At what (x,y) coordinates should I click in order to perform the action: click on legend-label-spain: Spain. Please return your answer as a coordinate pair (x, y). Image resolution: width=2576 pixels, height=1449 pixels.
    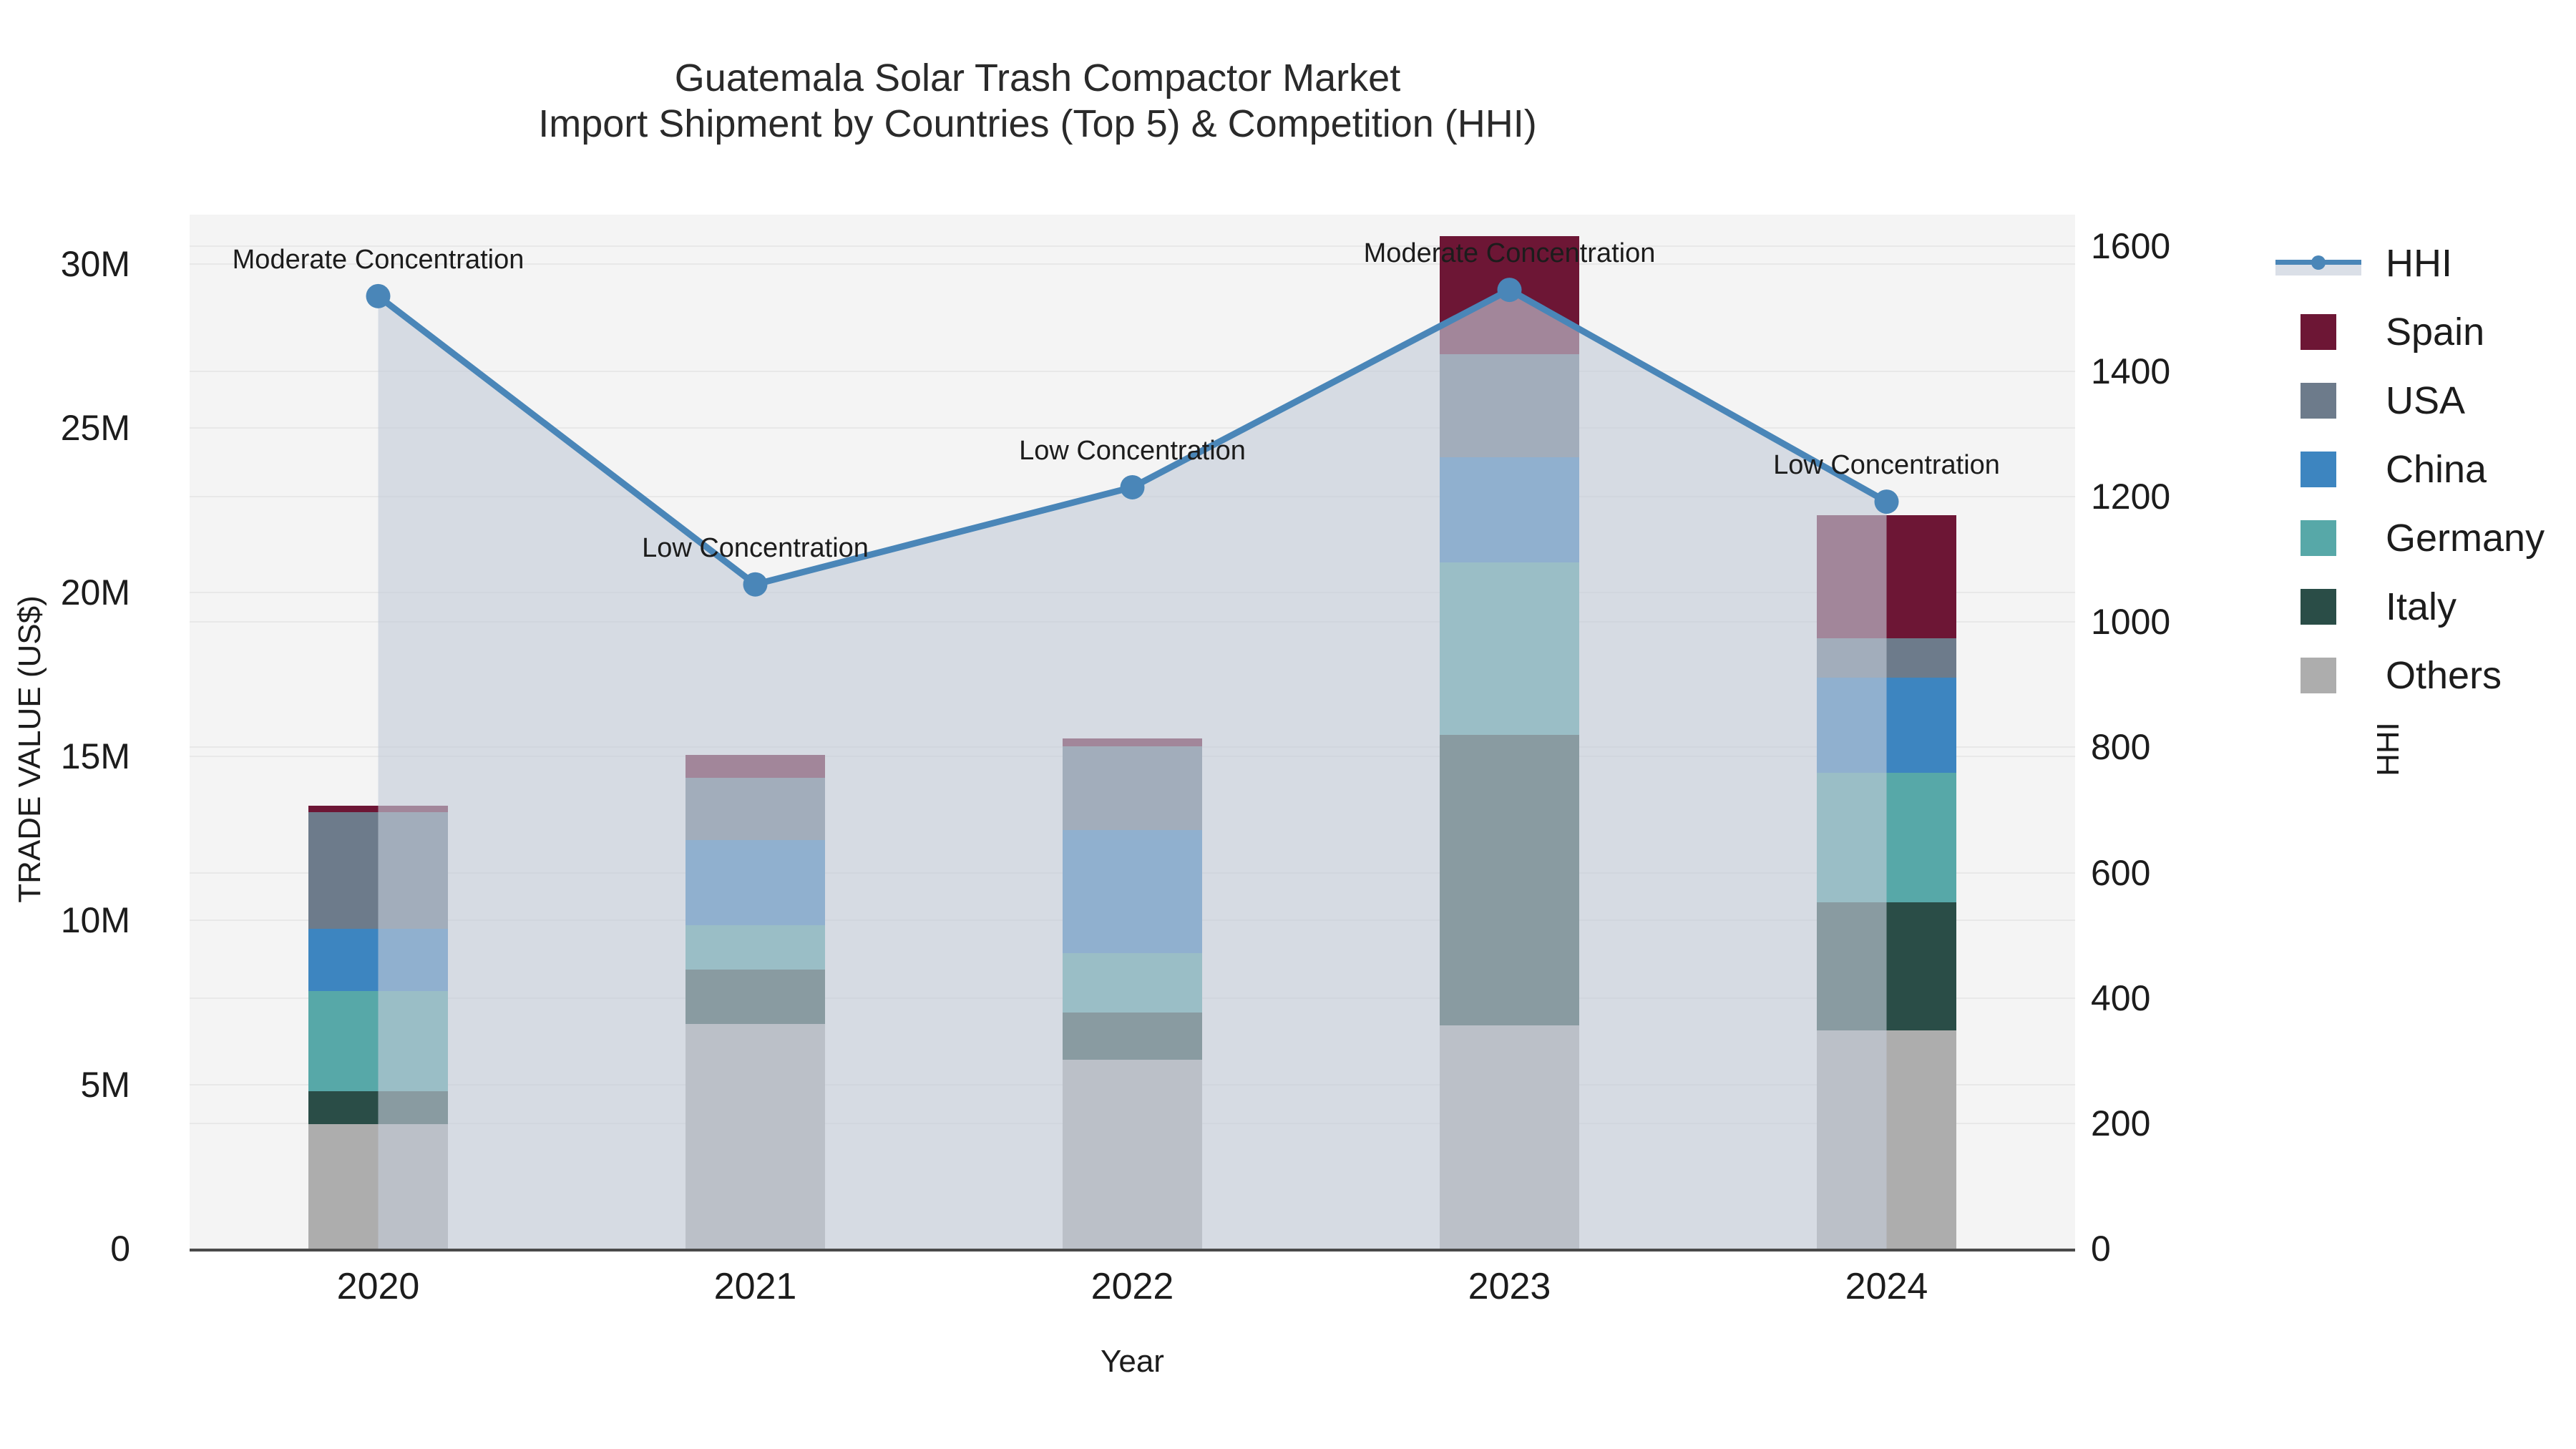
    Looking at the image, I should click on (2435, 332).